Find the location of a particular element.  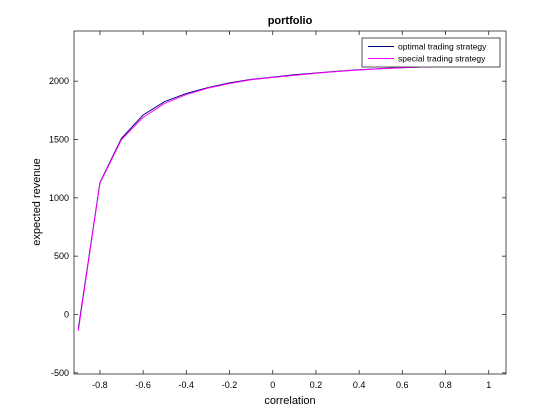

x-tick-label: 0.4 is located at coordinates (359, 385).